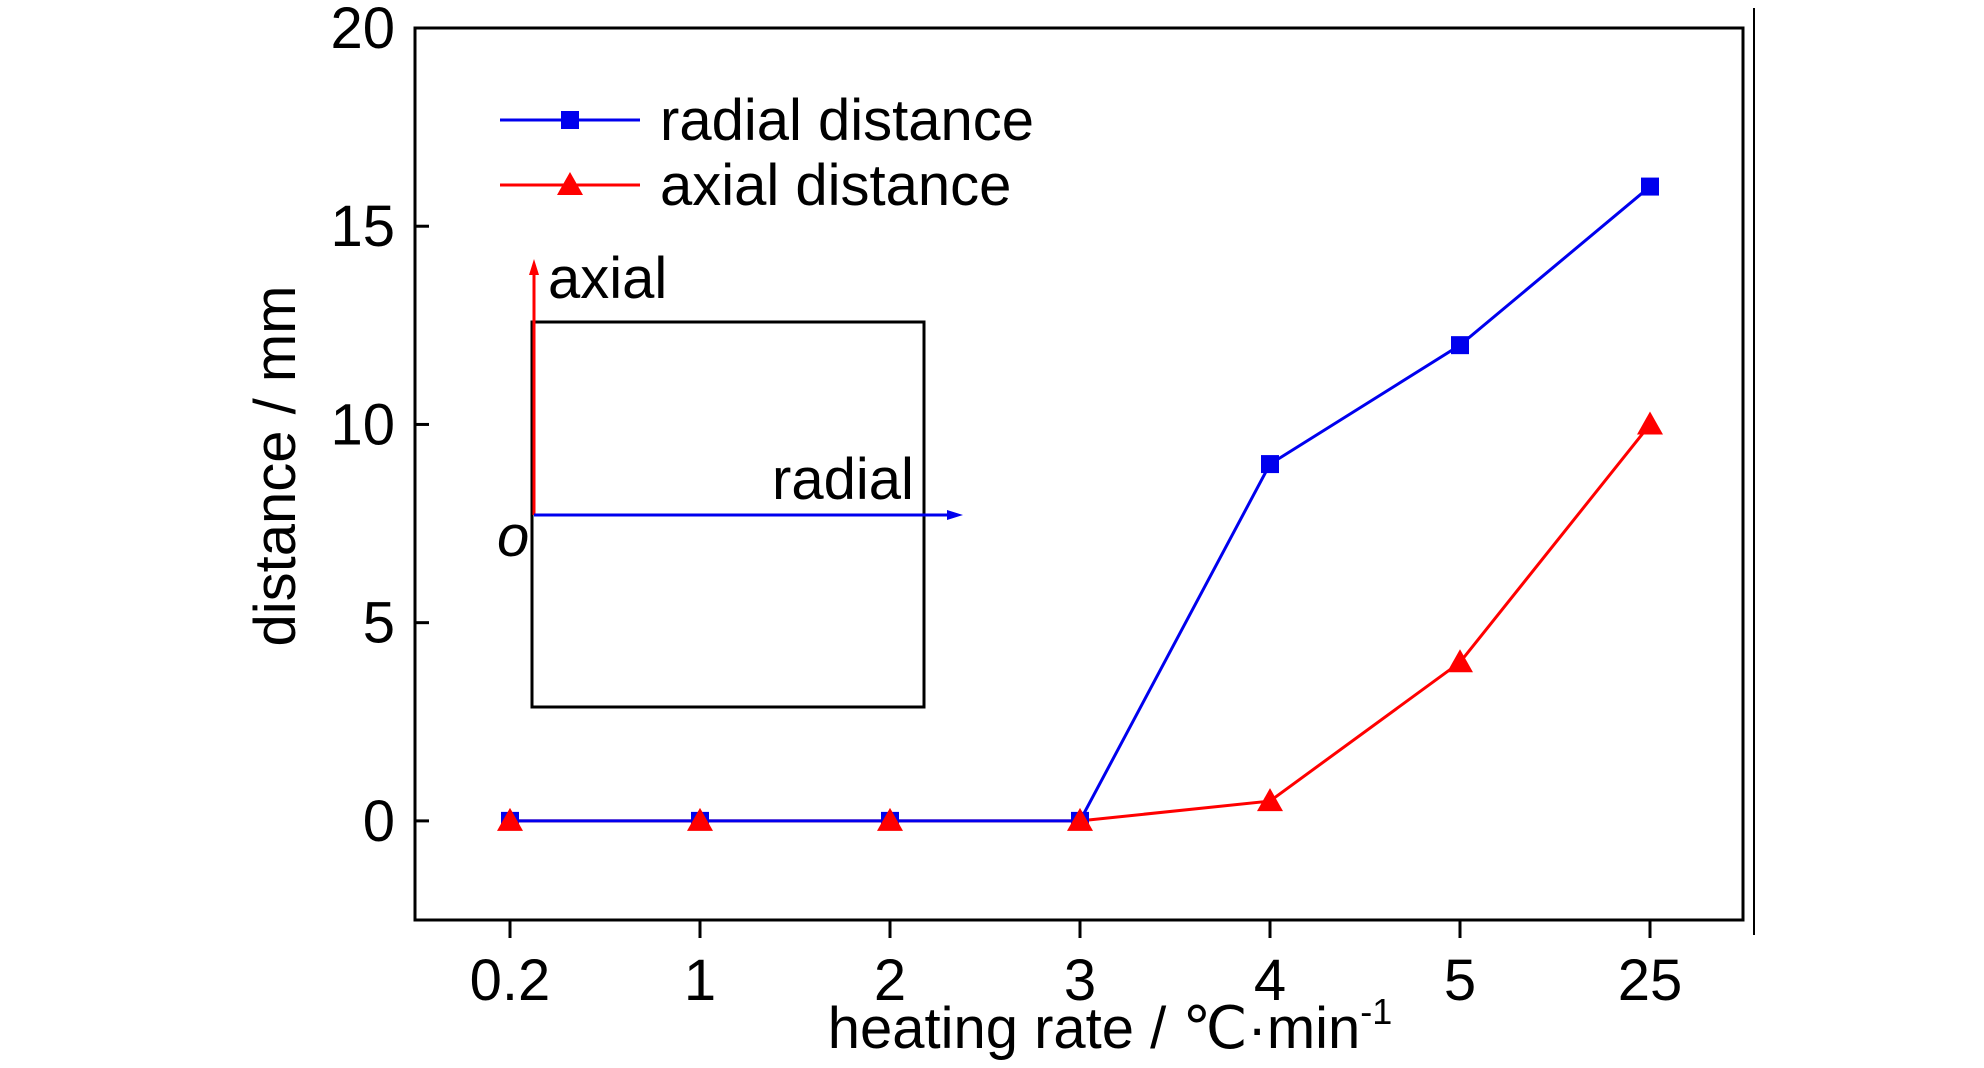  Describe the element at coordinates (607, 278) in the screenshot. I see `inset-axial-label: axial` at that location.